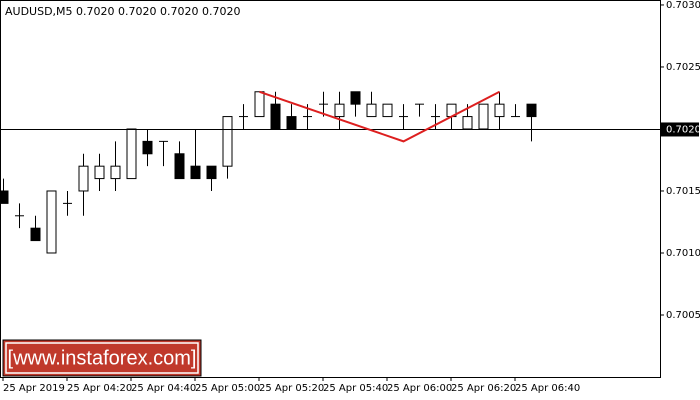 The image size is (700, 400). I want to click on x-tick-label: 25 Apr 05:00, so click(227, 388).